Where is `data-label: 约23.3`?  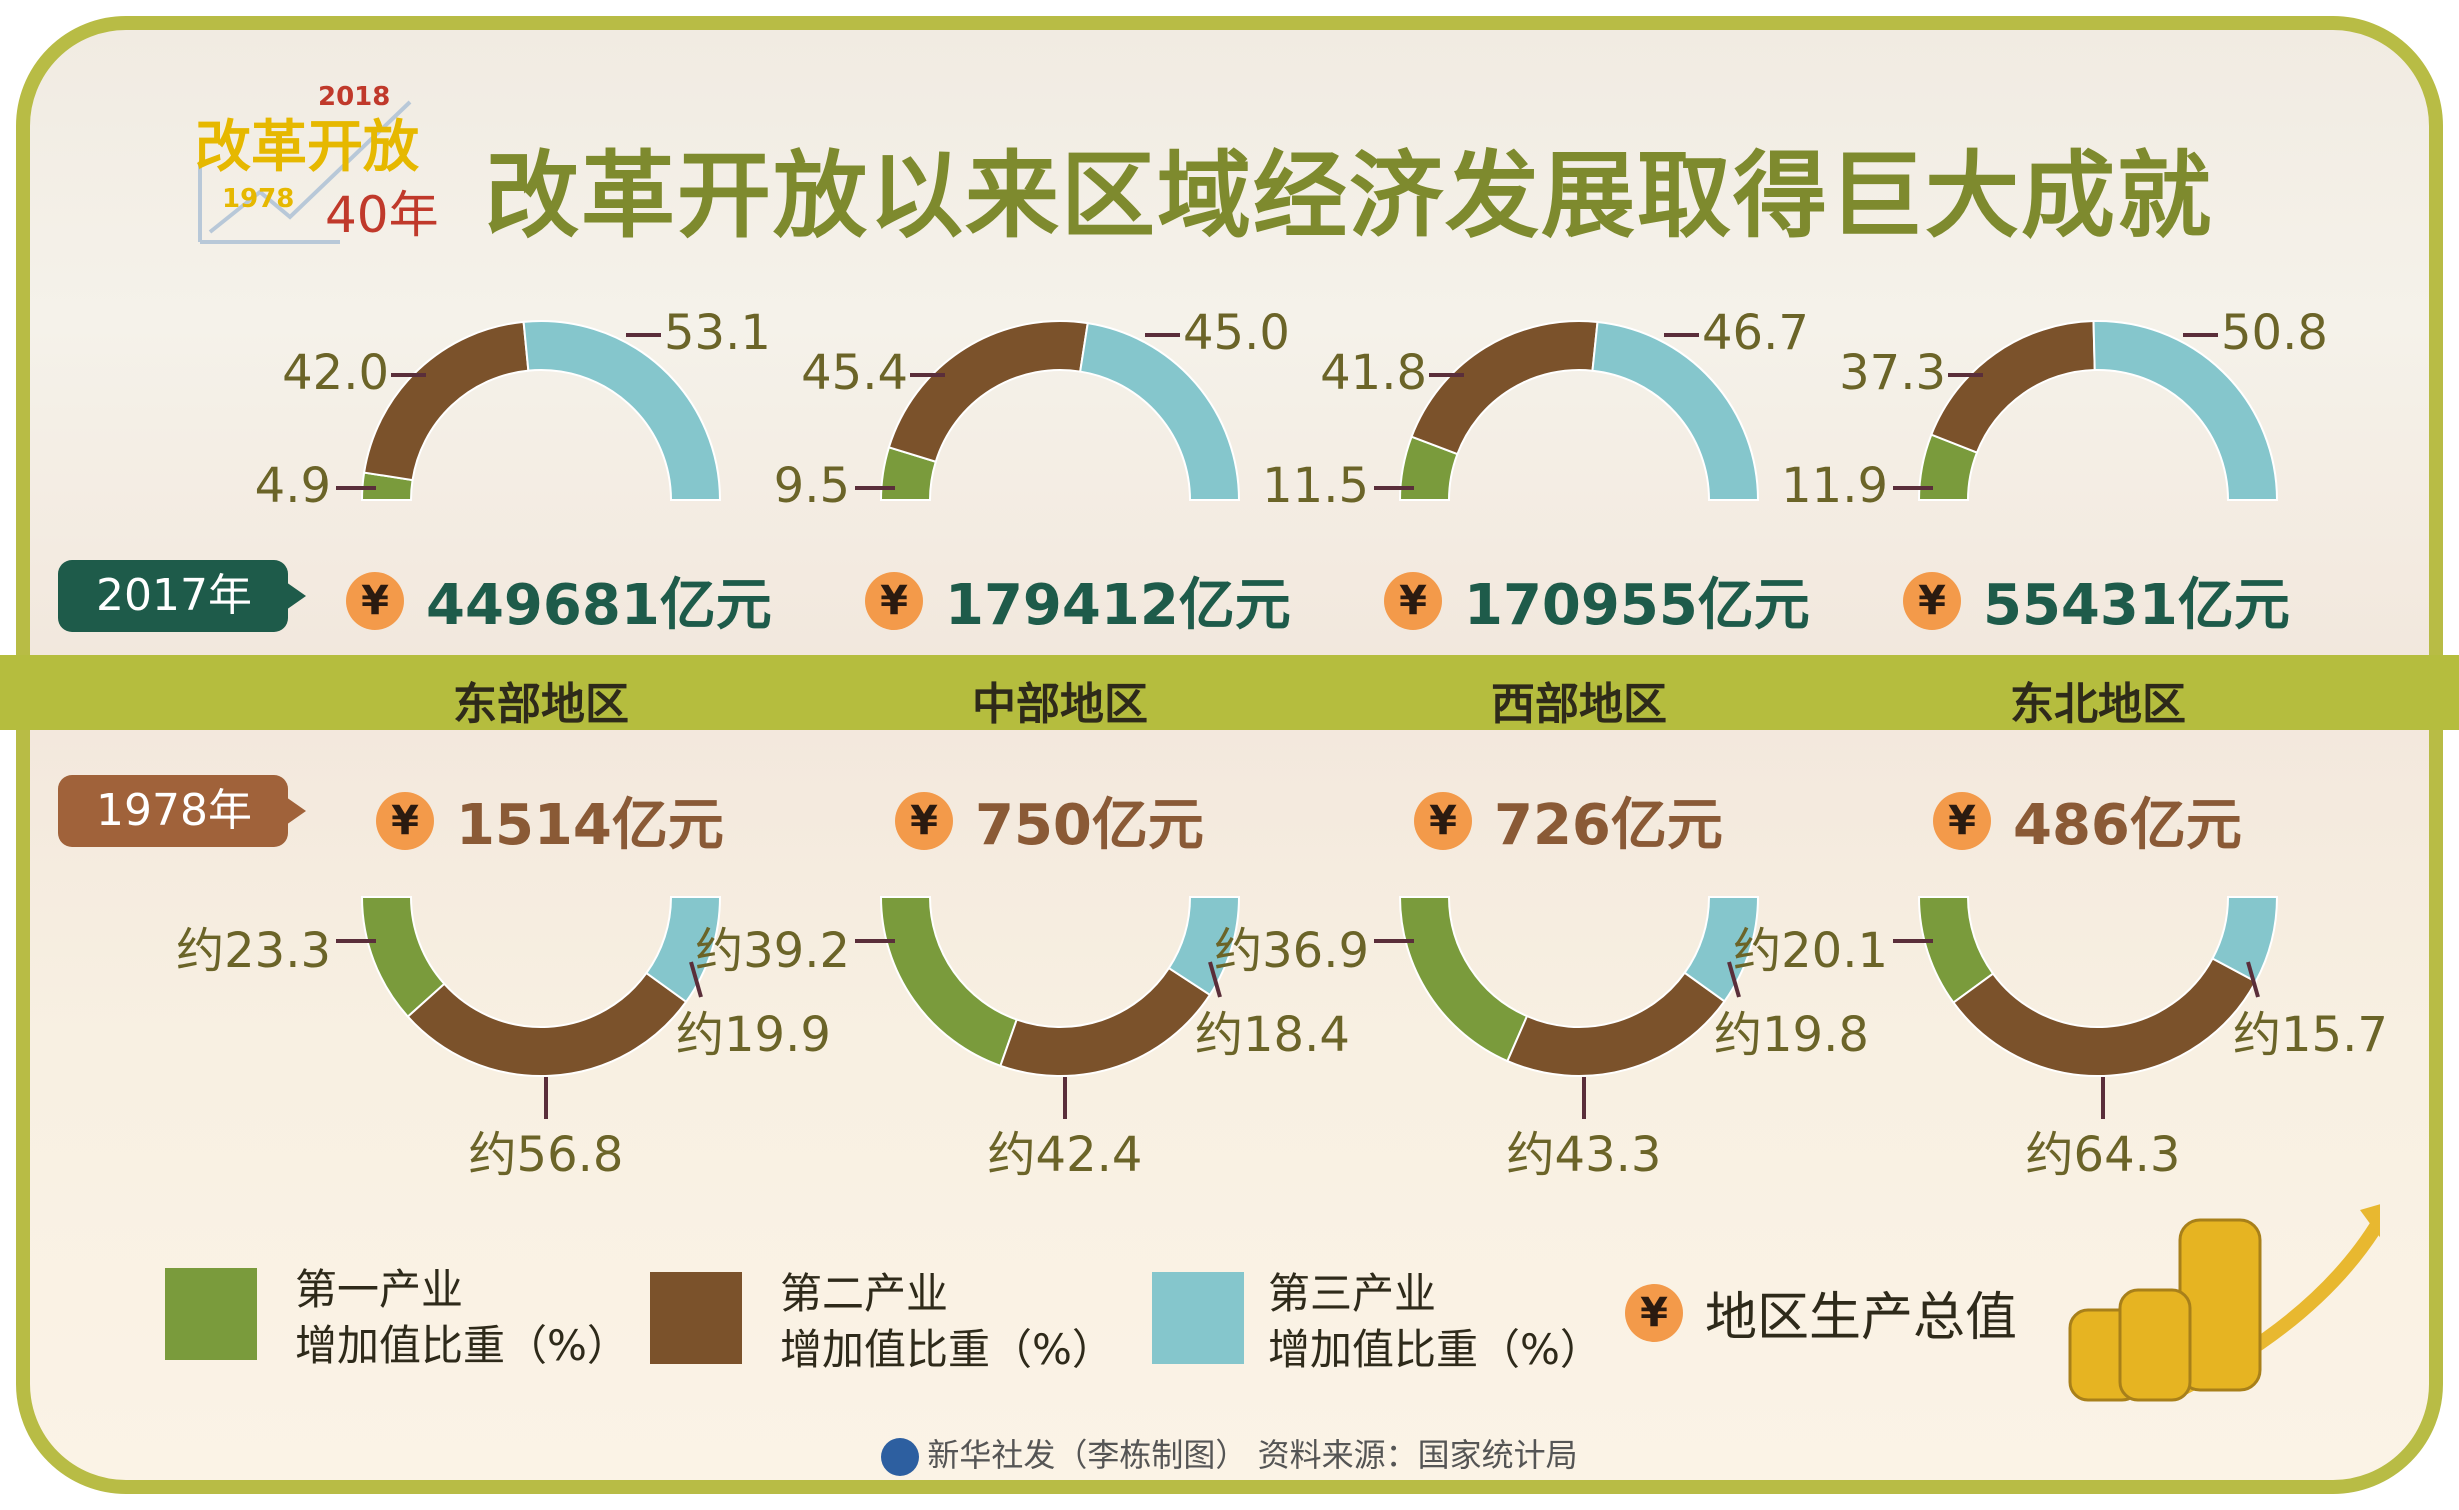 data-label: 约23.3 is located at coordinates (253, 951).